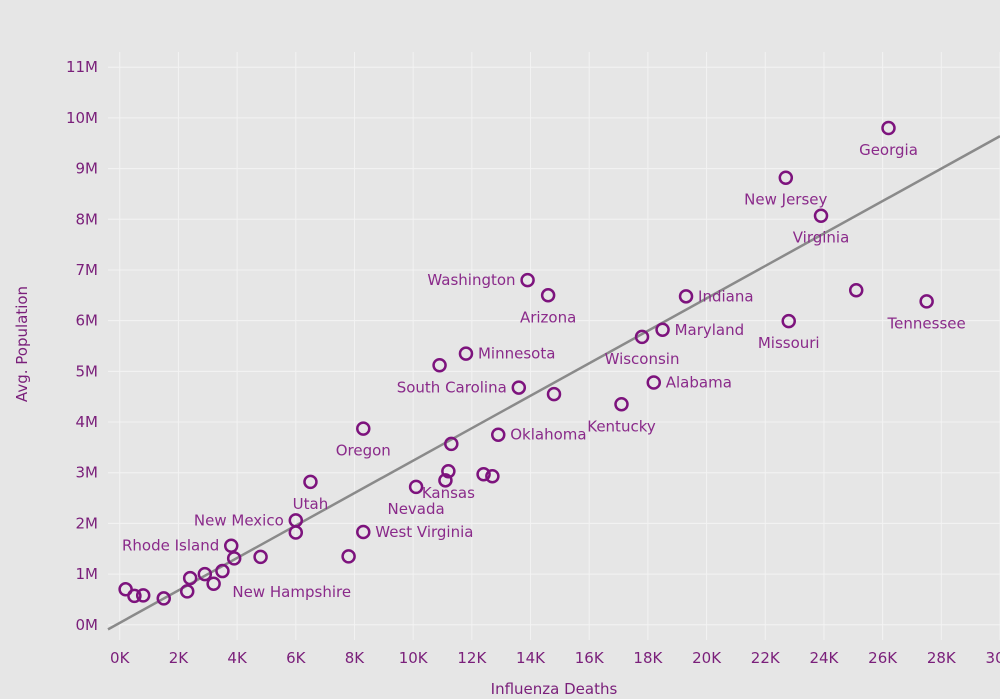 The height and width of the screenshot is (699, 1000). I want to click on y-tick-label: 5M, so click(87, 371).